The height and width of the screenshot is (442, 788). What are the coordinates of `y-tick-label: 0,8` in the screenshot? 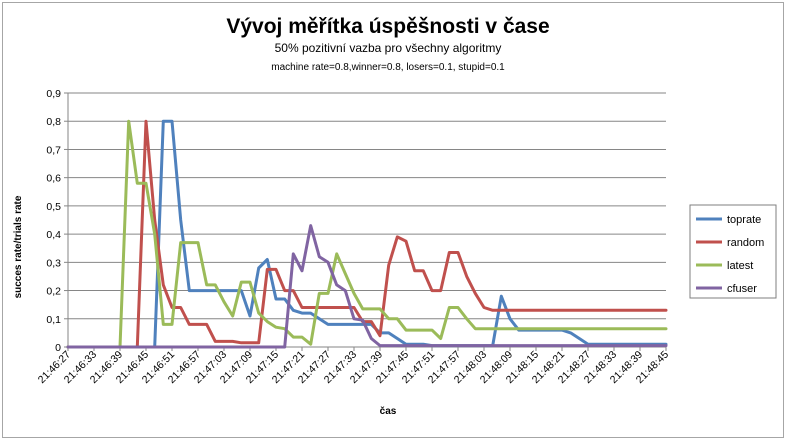 It's located at (53, 122).